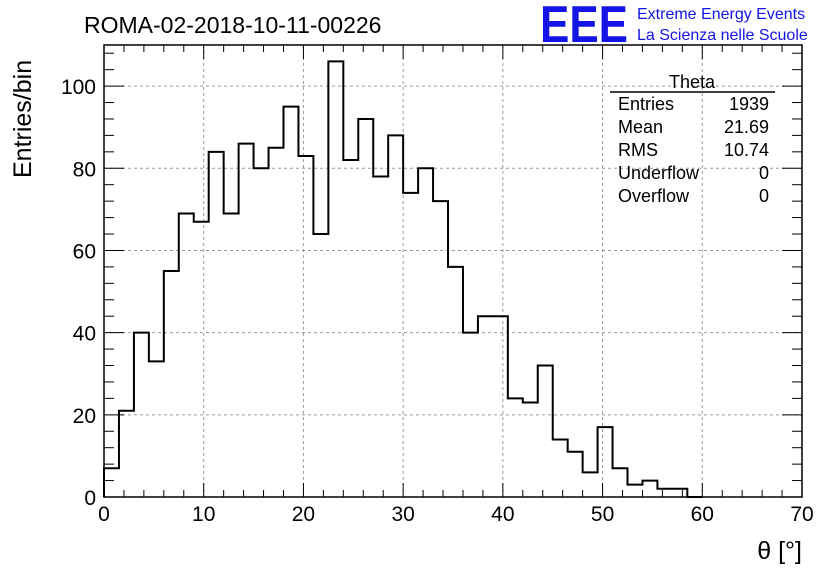 This screenshot has width=836, height=572. What do you see at coordinates (722, 35) in the screenshot?
I see `logo-line-2: La Scienza nelle Scuole` at bounding box center [722, 35].